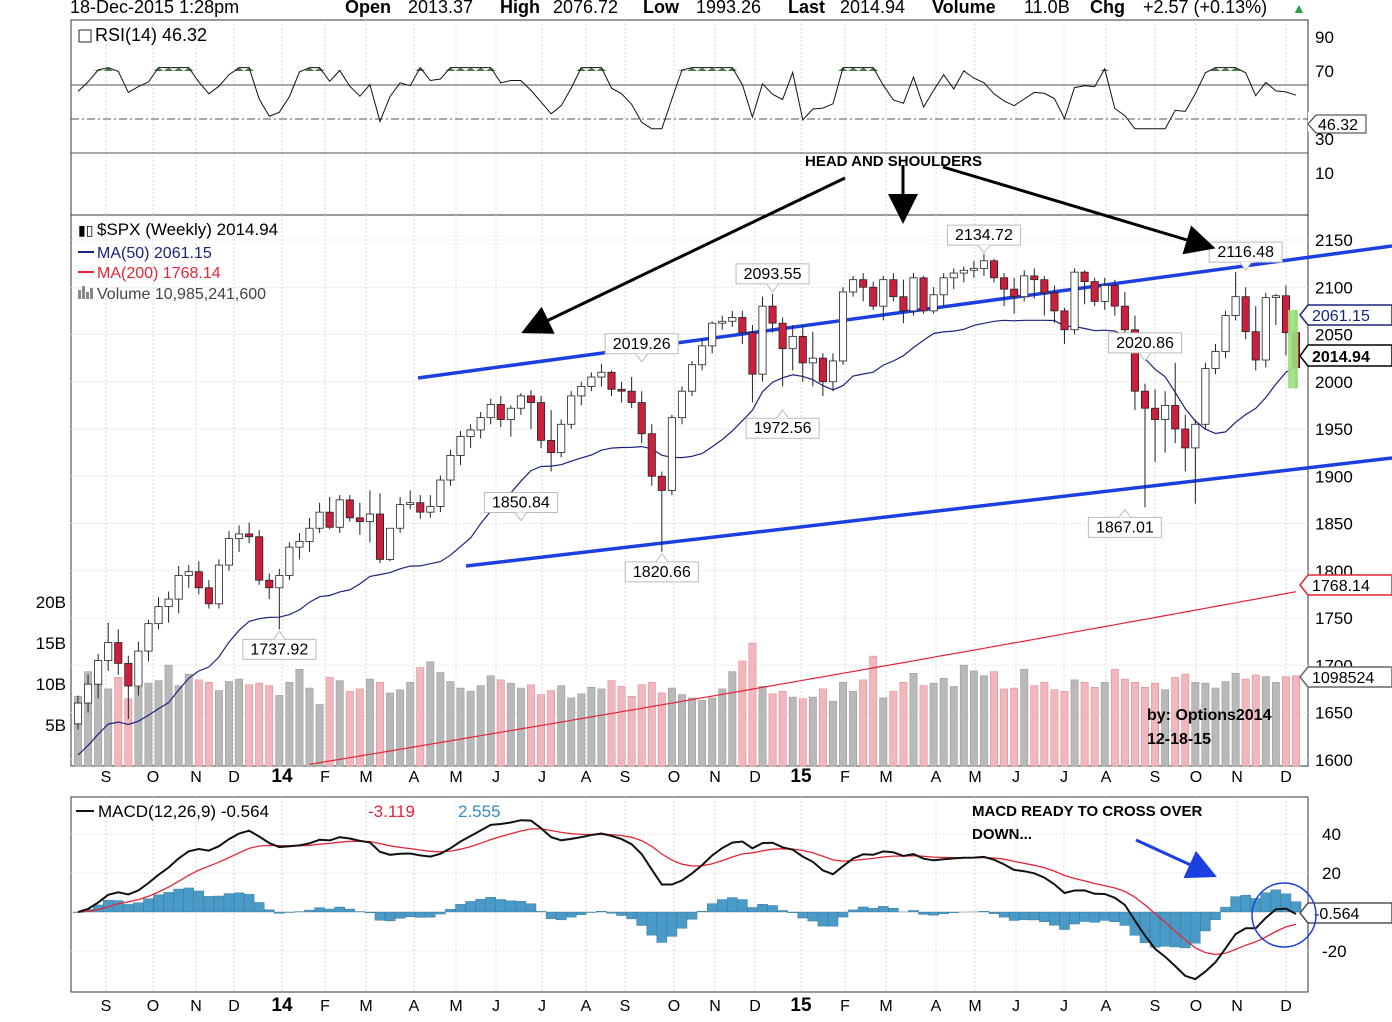 The width and height of the screenshot is (1392, 1022). I want to click on macd-tick-label: 20, so click(1331, 873).